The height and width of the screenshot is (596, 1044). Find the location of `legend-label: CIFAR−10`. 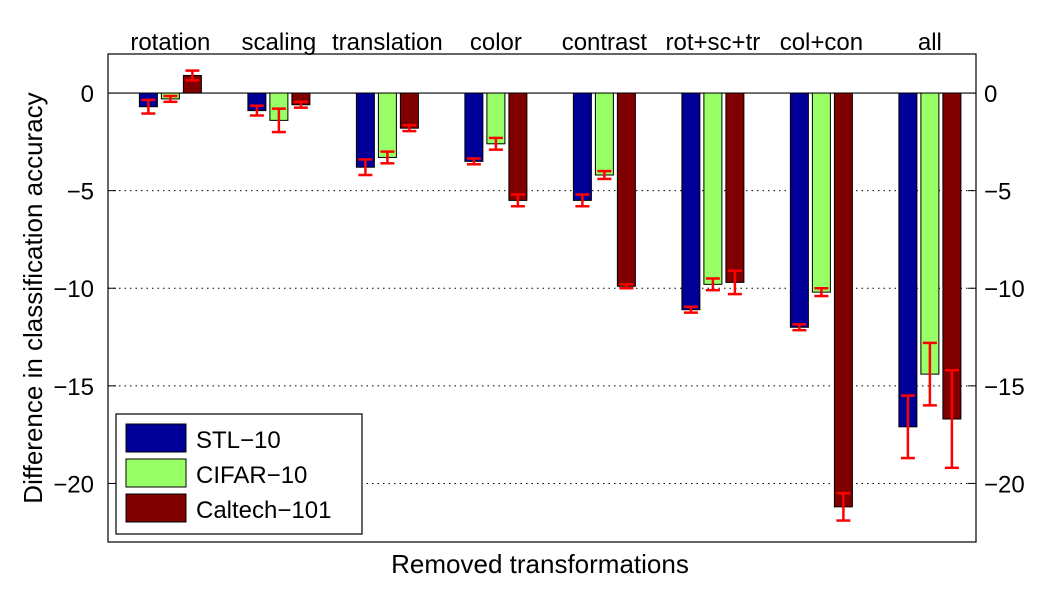

legend-label: CIFAR−10 is located at coordinates (251, 475).